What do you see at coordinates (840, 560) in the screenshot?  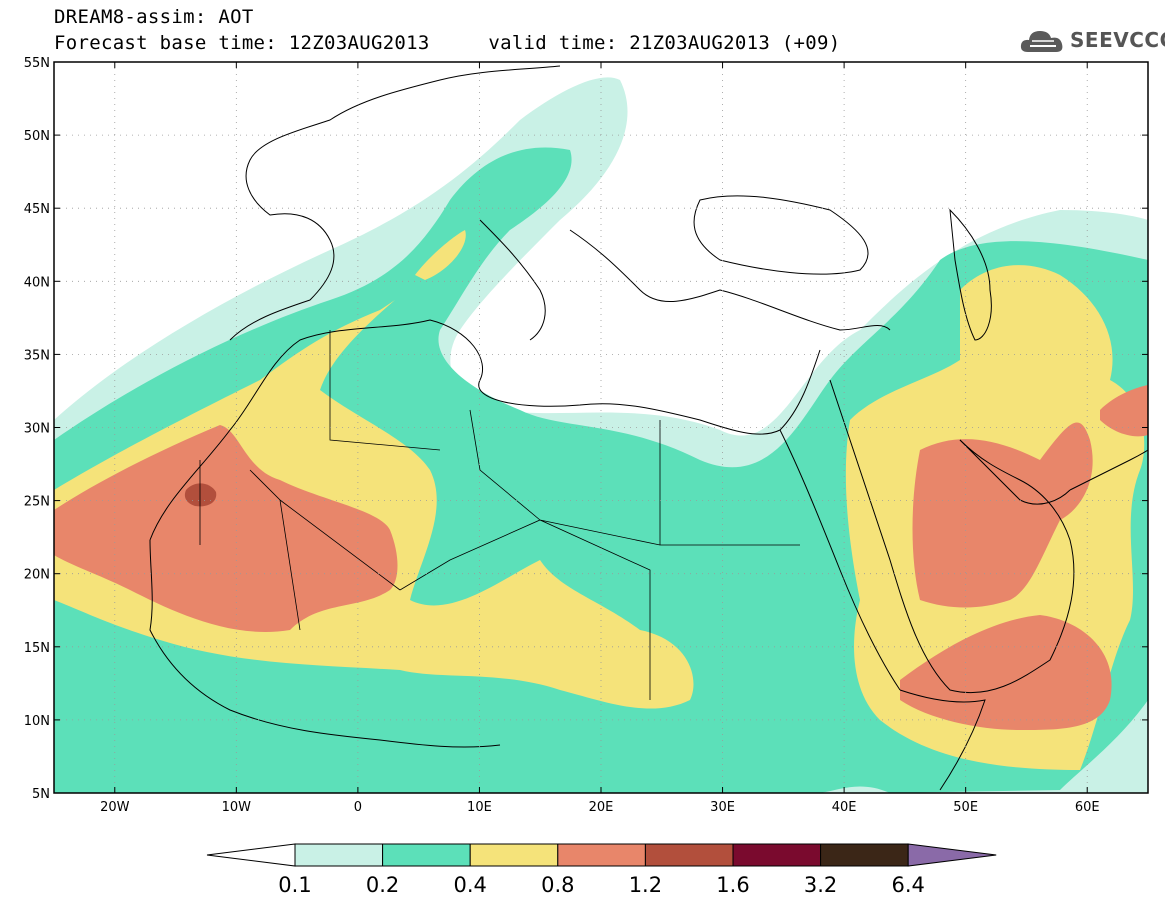 I see `coastline-red-sea` at bounding box center [840, 560].